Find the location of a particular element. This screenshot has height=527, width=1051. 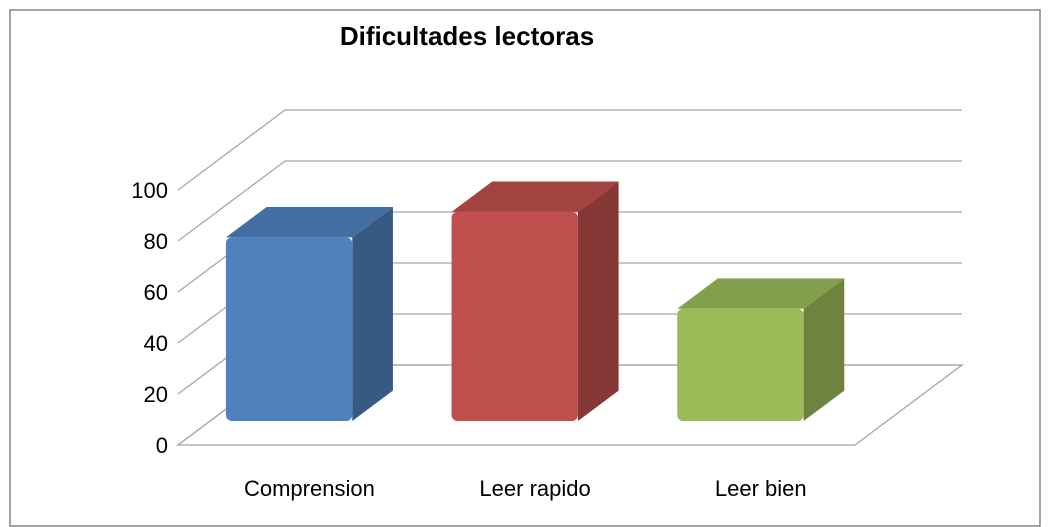

x-tick-label: Comprension is located at coordinates (309, 488).